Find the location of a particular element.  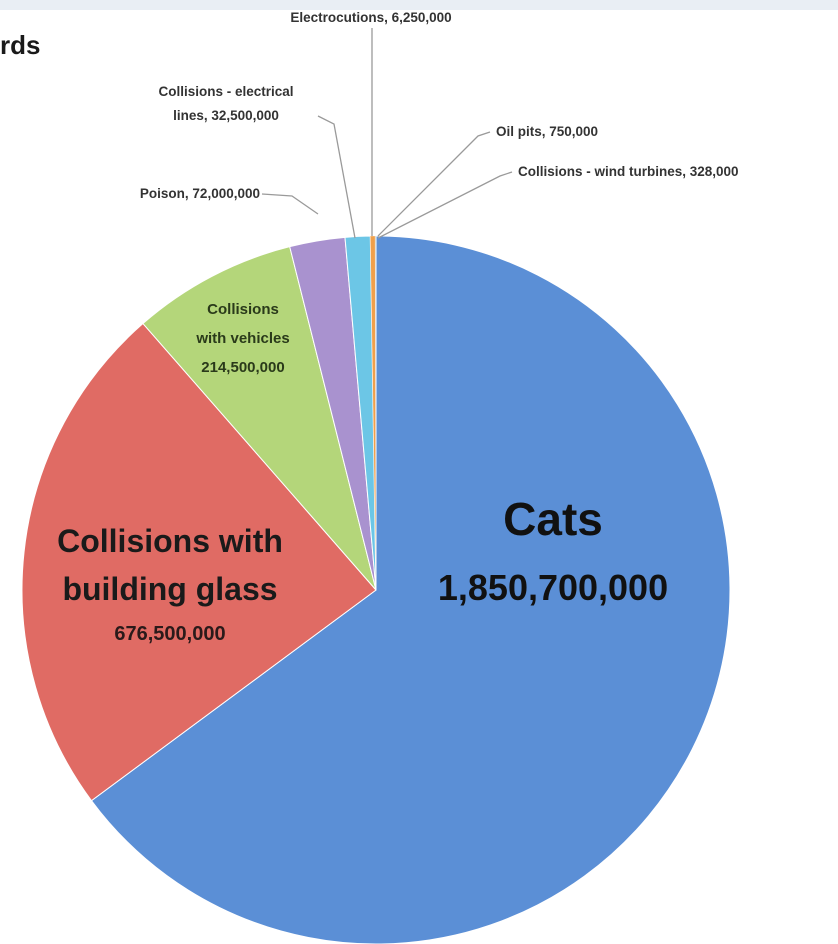

pie-slice-collisions-with-vehicles is located at coordinates (259, 418).